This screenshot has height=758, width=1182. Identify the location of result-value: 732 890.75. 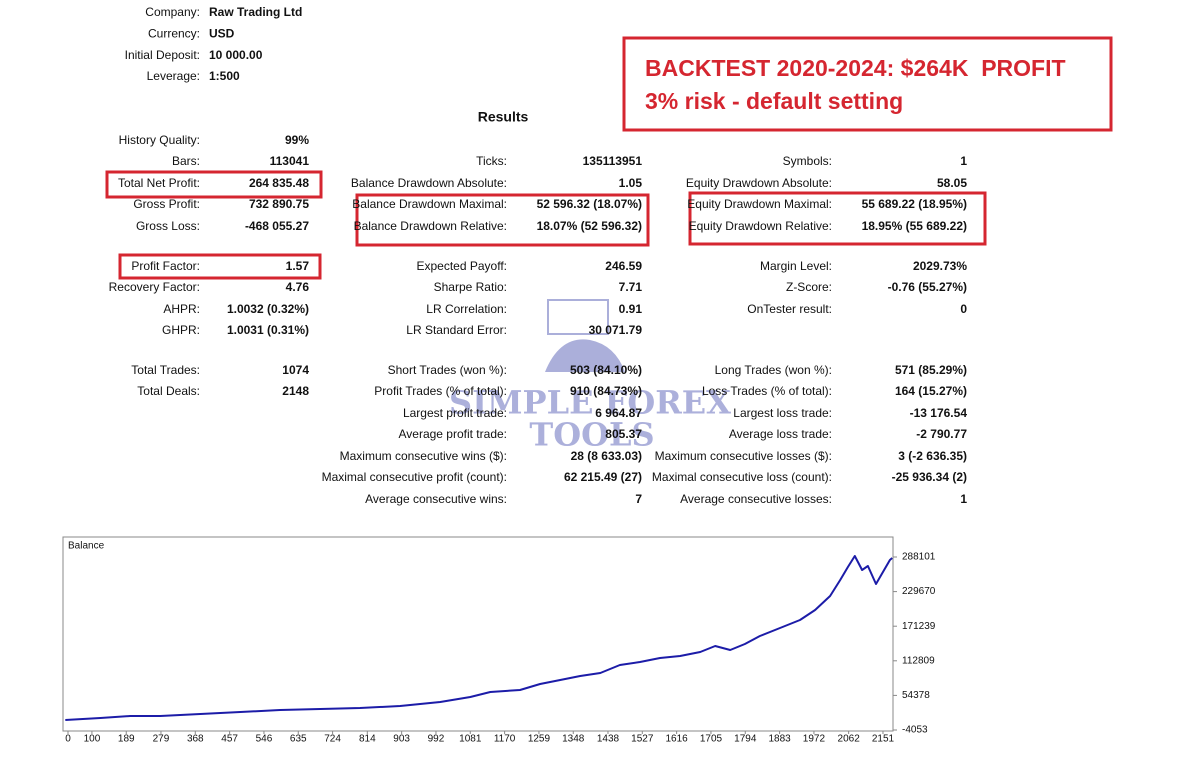
(279, 204).